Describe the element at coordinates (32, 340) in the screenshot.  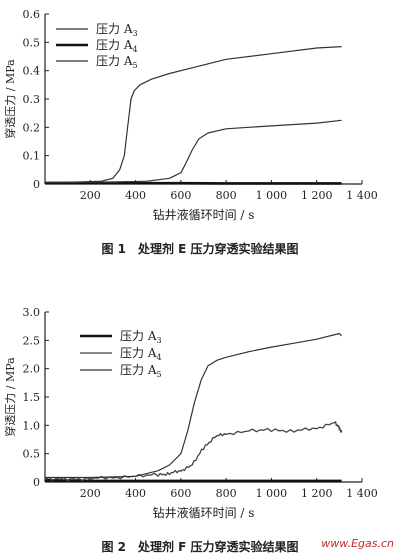
I see `y-tick-label: 2.5` at that location.